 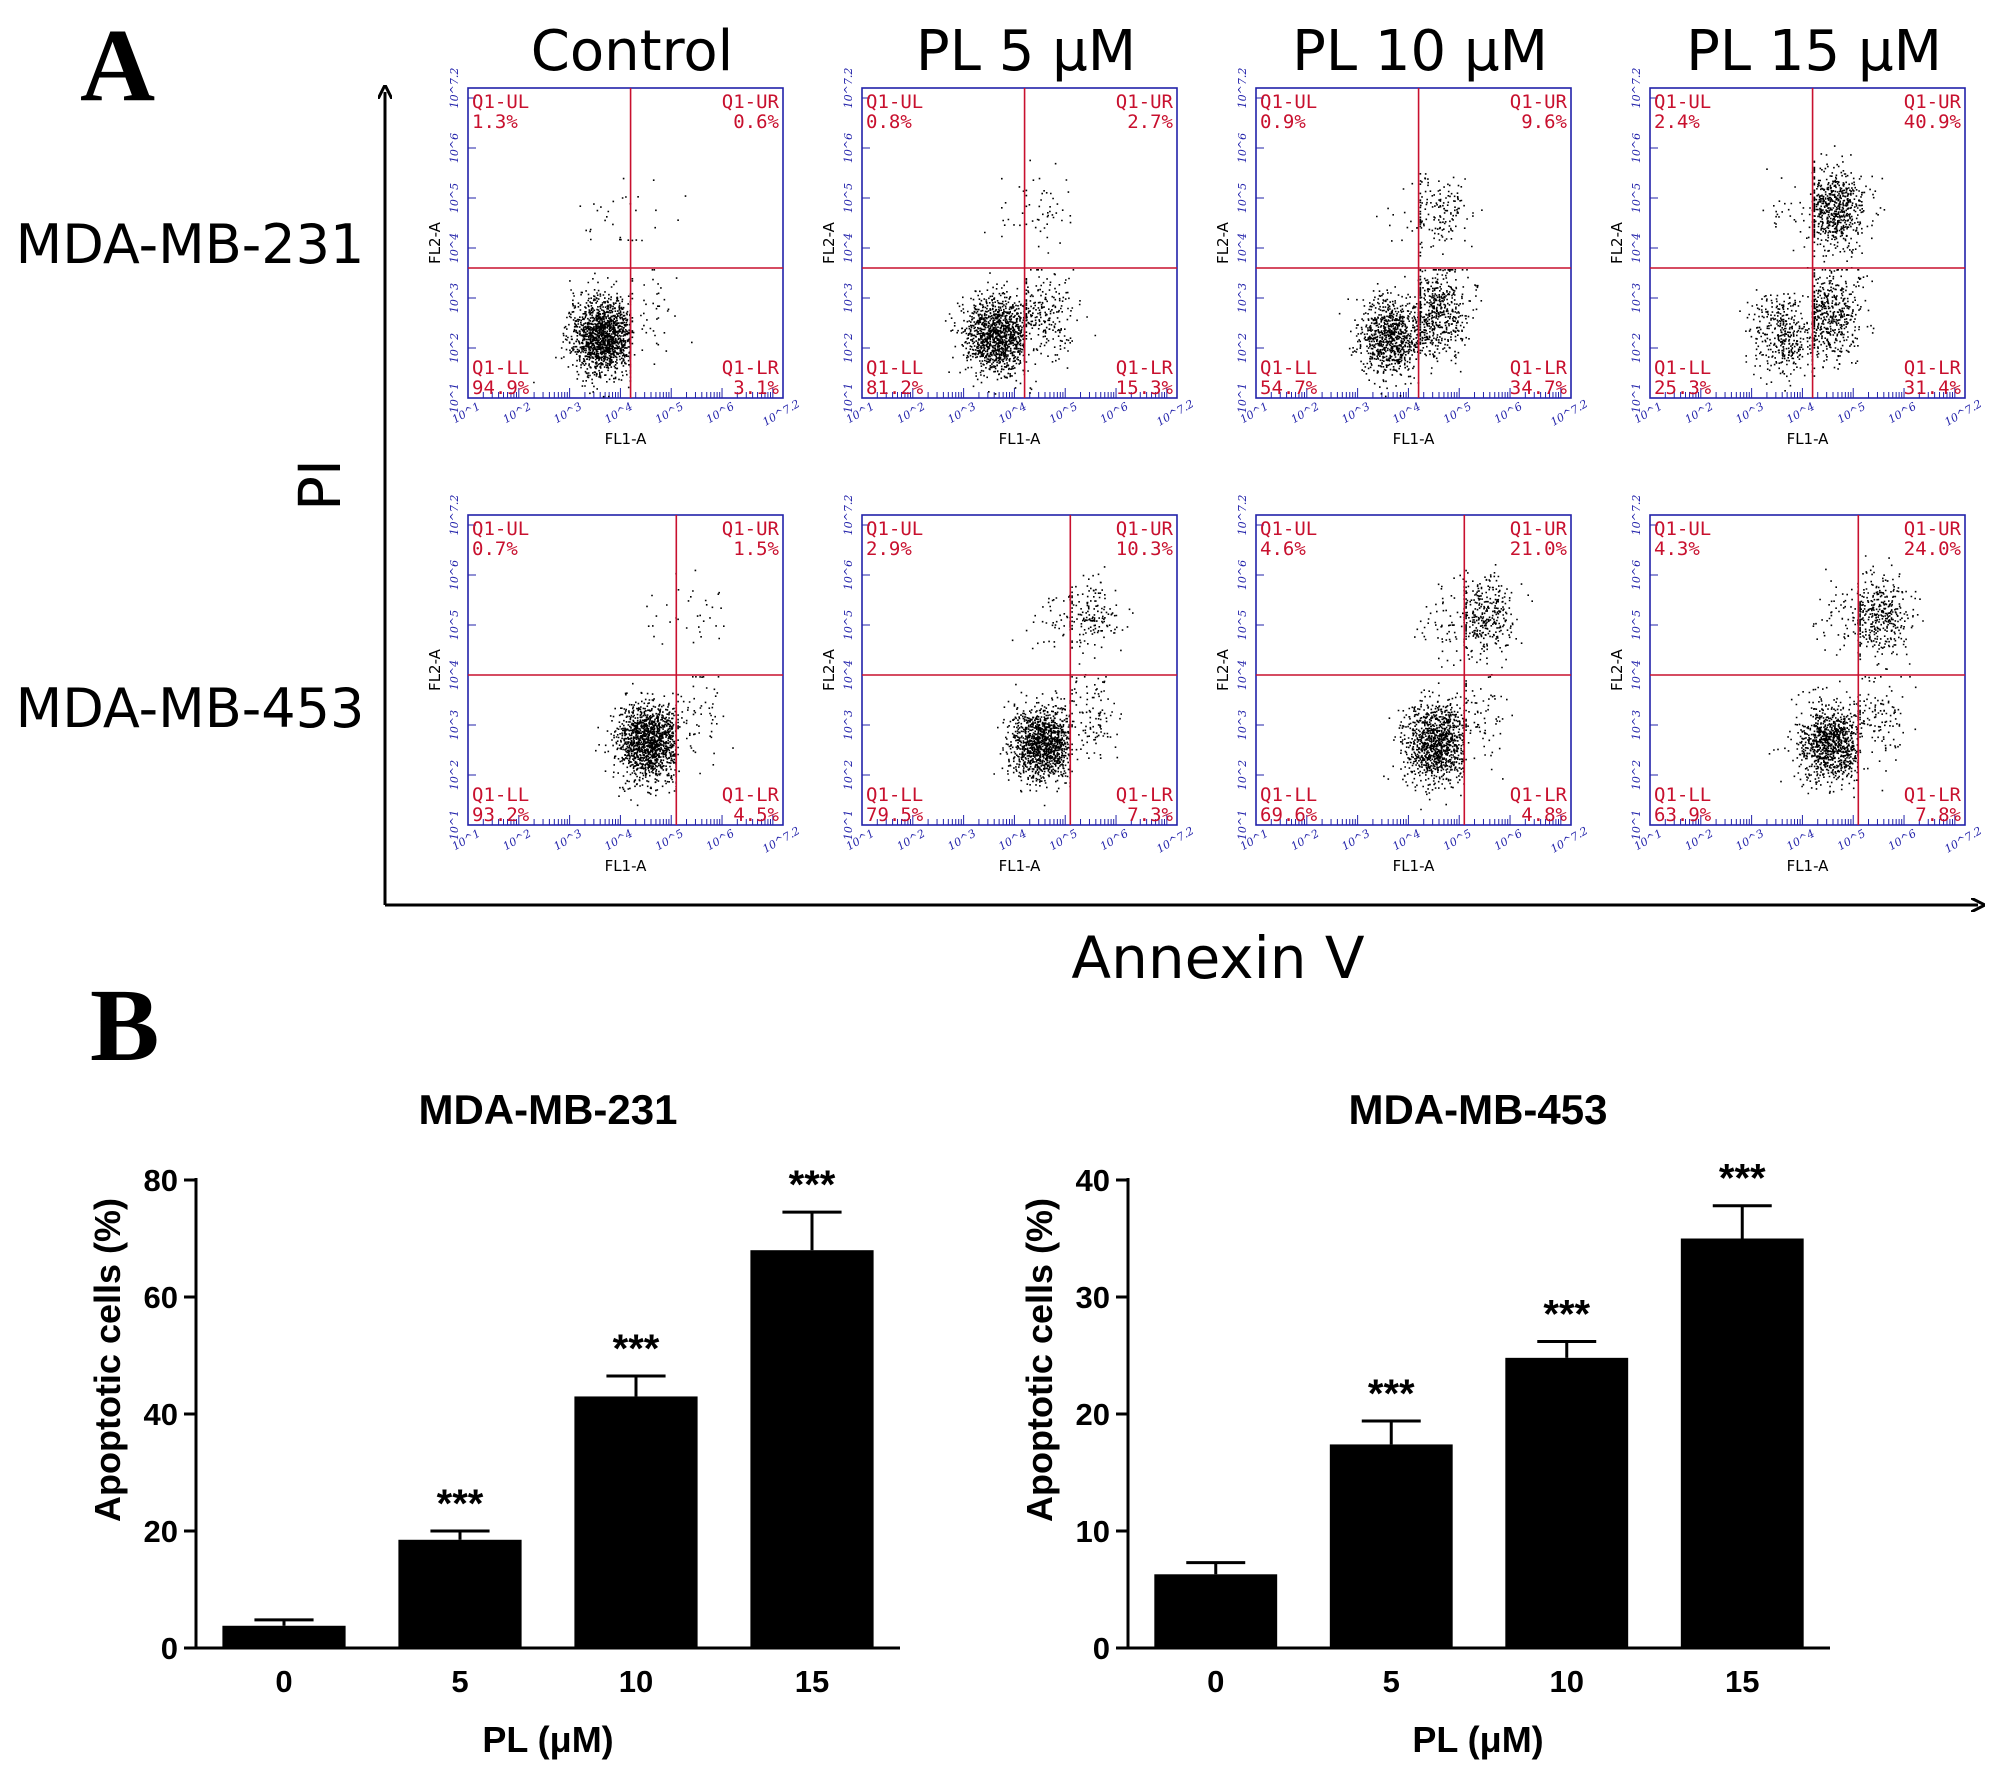 I want to click on bar-y-tick-label: 40, so click(x=1093, y=1180).